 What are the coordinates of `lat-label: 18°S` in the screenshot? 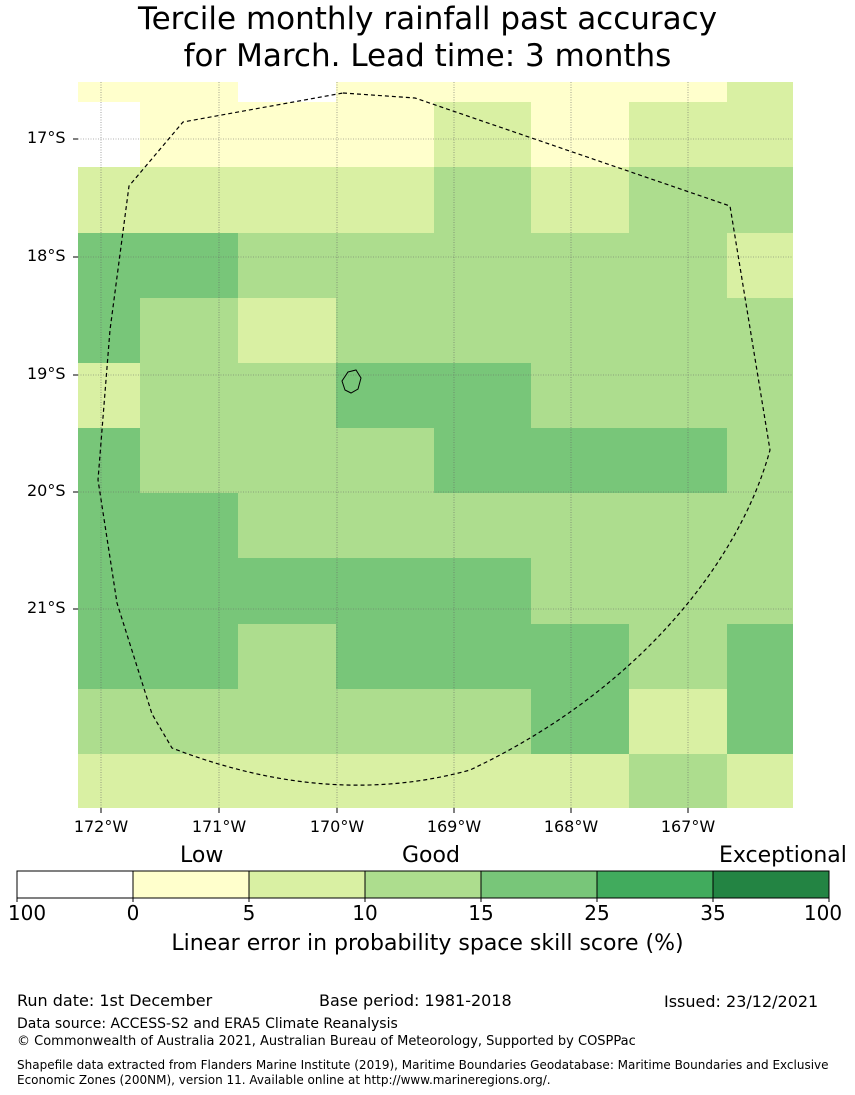 It's located at (46, 255).